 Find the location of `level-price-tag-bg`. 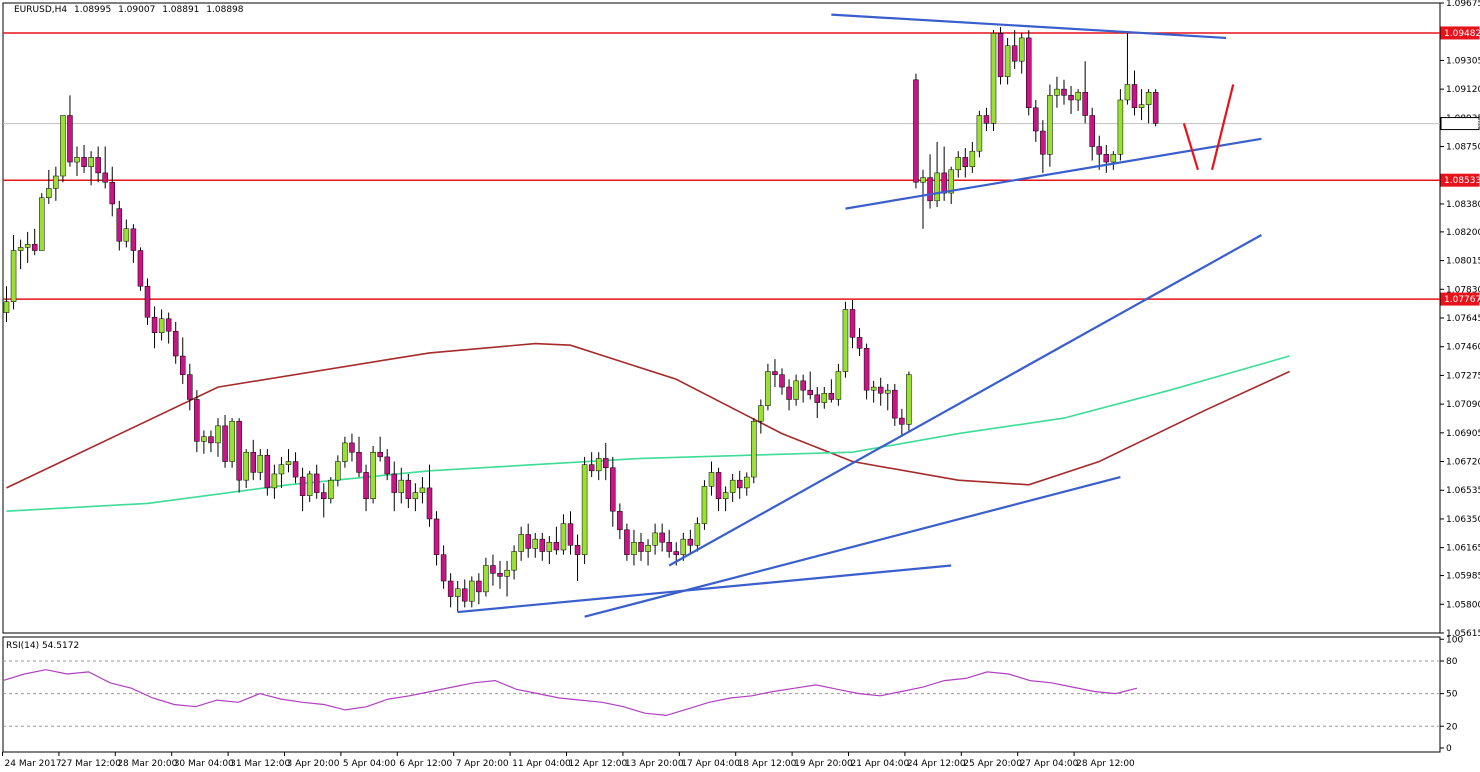

level-price-tag-bg is located at coordinates (1460, 33).